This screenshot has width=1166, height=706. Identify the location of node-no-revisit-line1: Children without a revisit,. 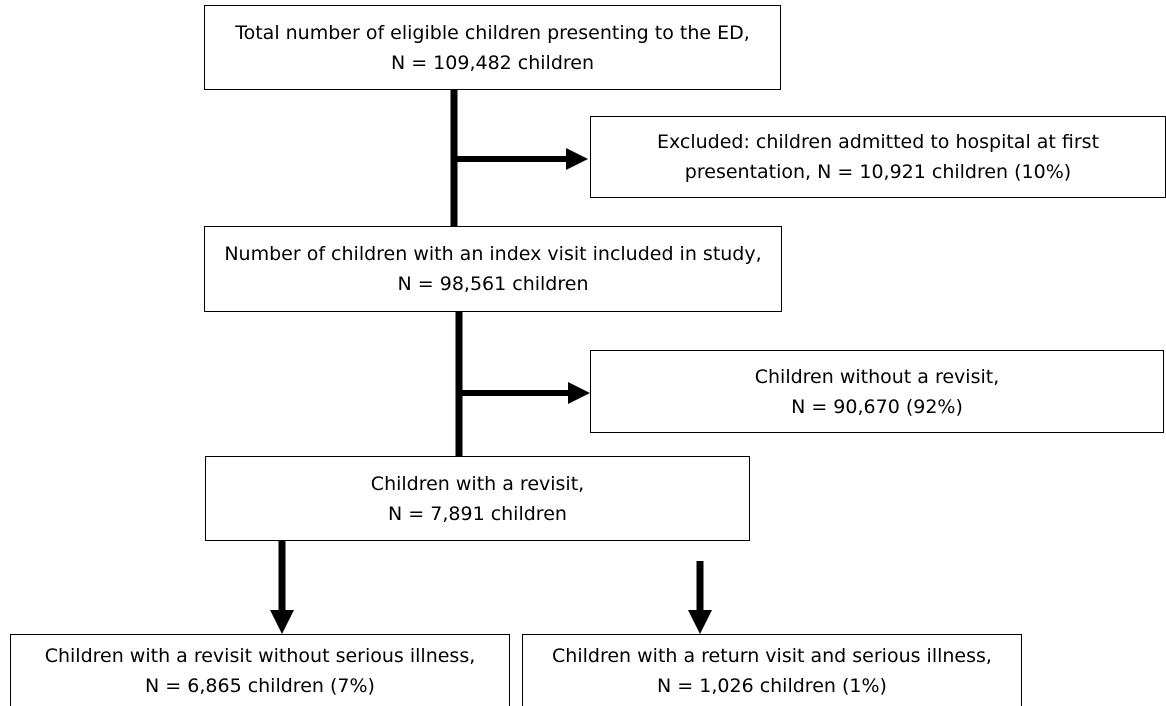
(877, 376).